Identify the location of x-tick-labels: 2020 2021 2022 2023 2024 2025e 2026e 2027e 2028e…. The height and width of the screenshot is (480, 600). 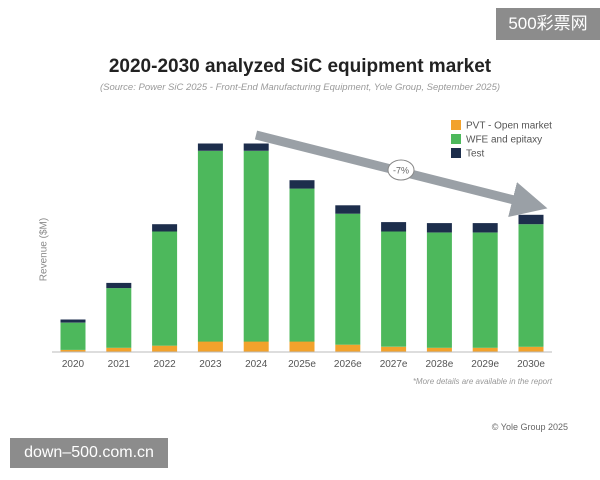
(303, 364).